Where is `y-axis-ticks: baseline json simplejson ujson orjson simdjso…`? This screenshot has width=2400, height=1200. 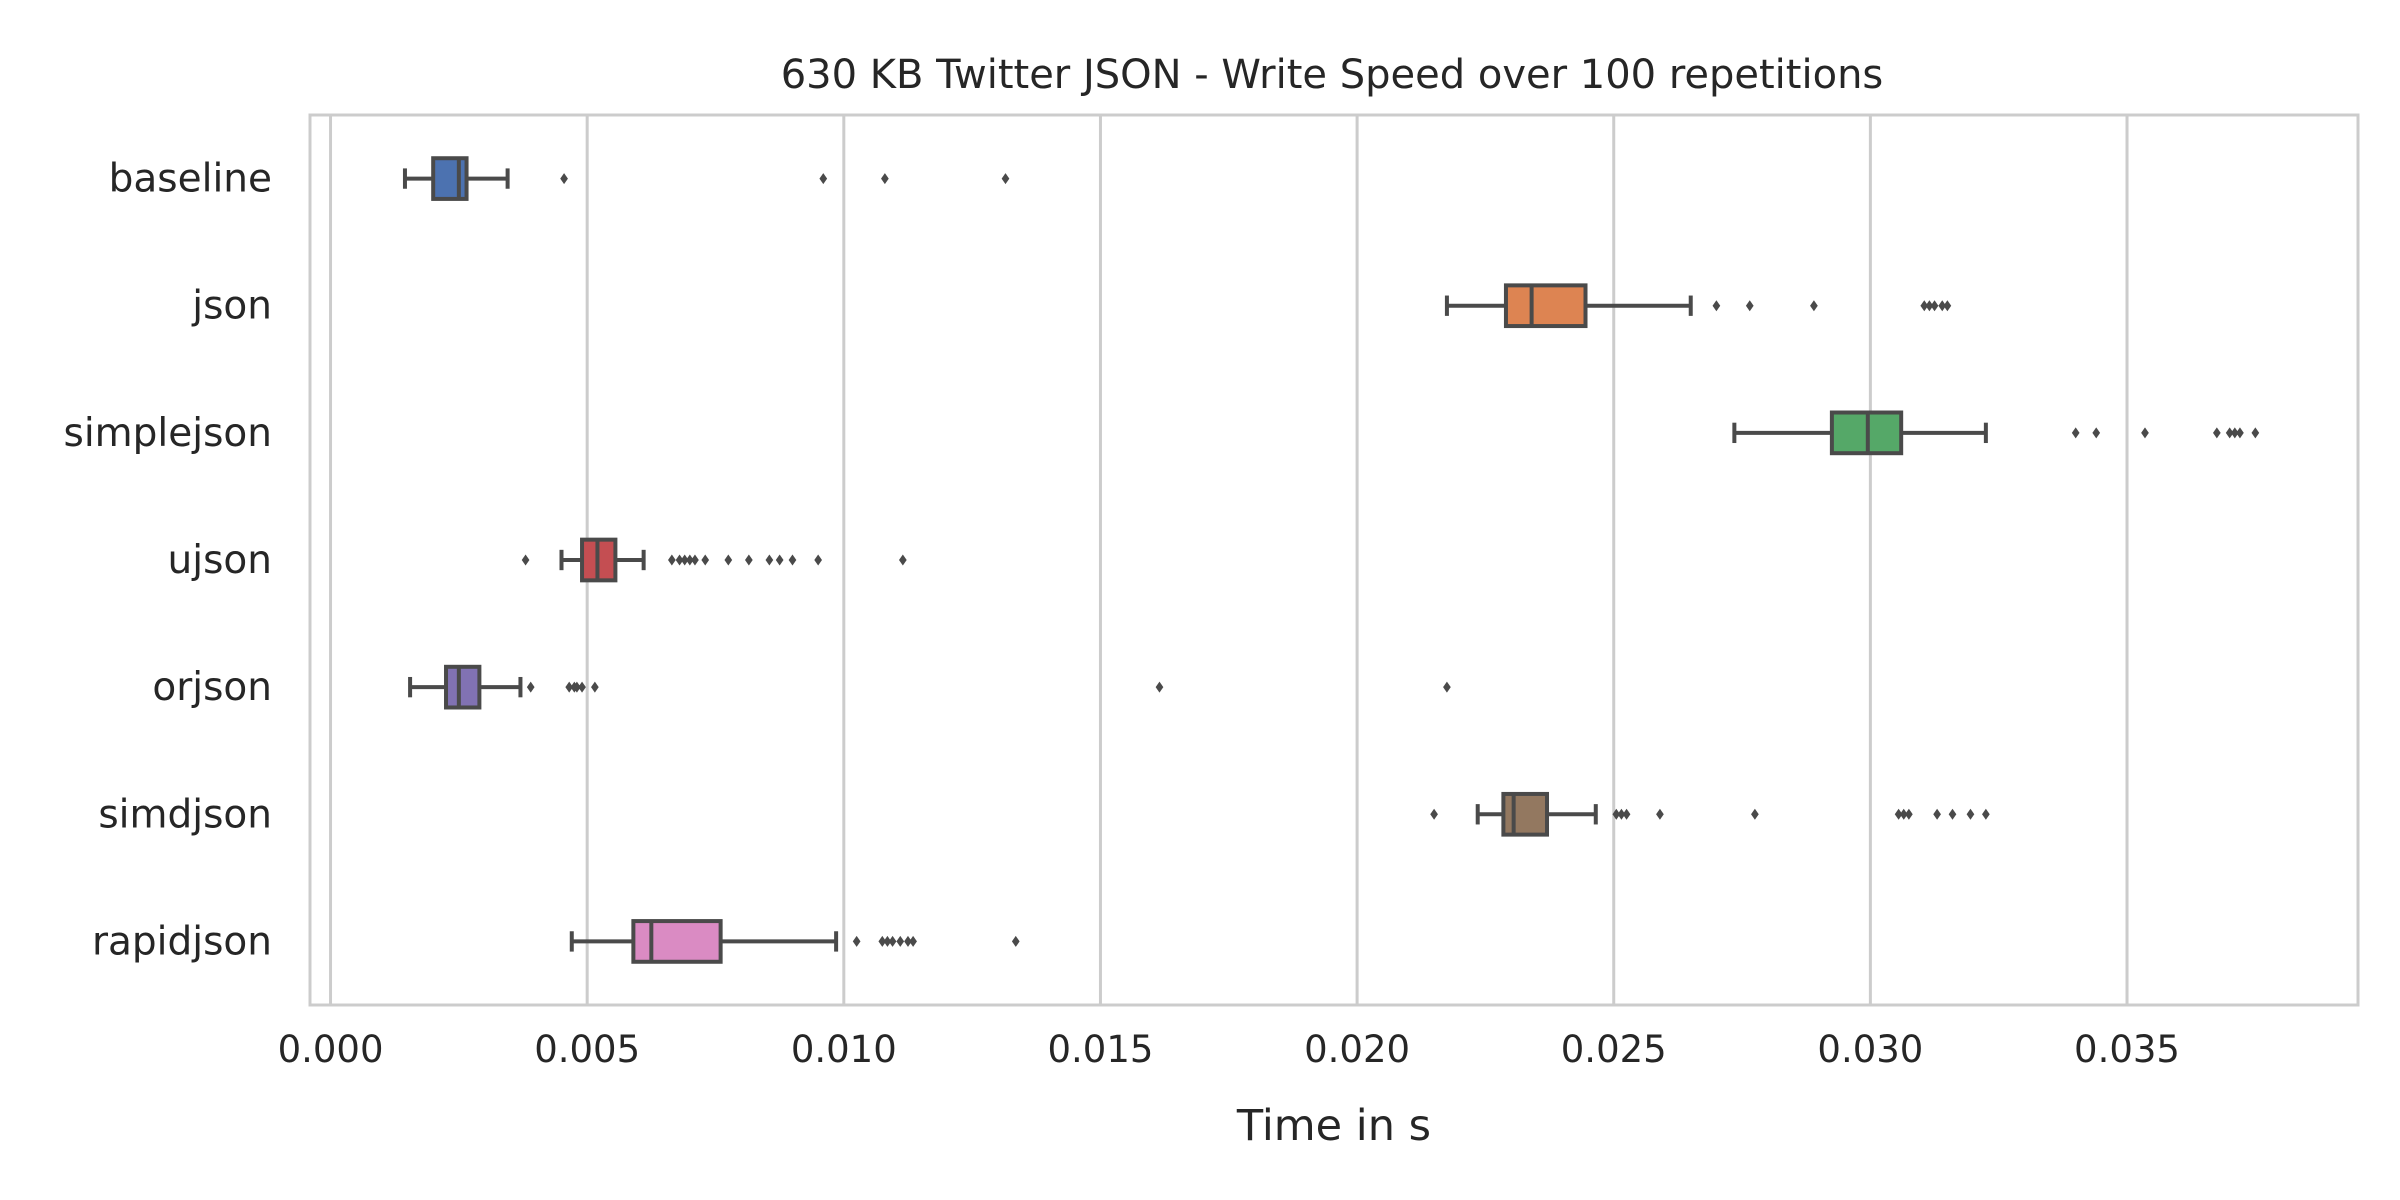
y-axis-ticks: baseline json simplejson ujson orjson simdjso… is located at coordinates (168, 561).